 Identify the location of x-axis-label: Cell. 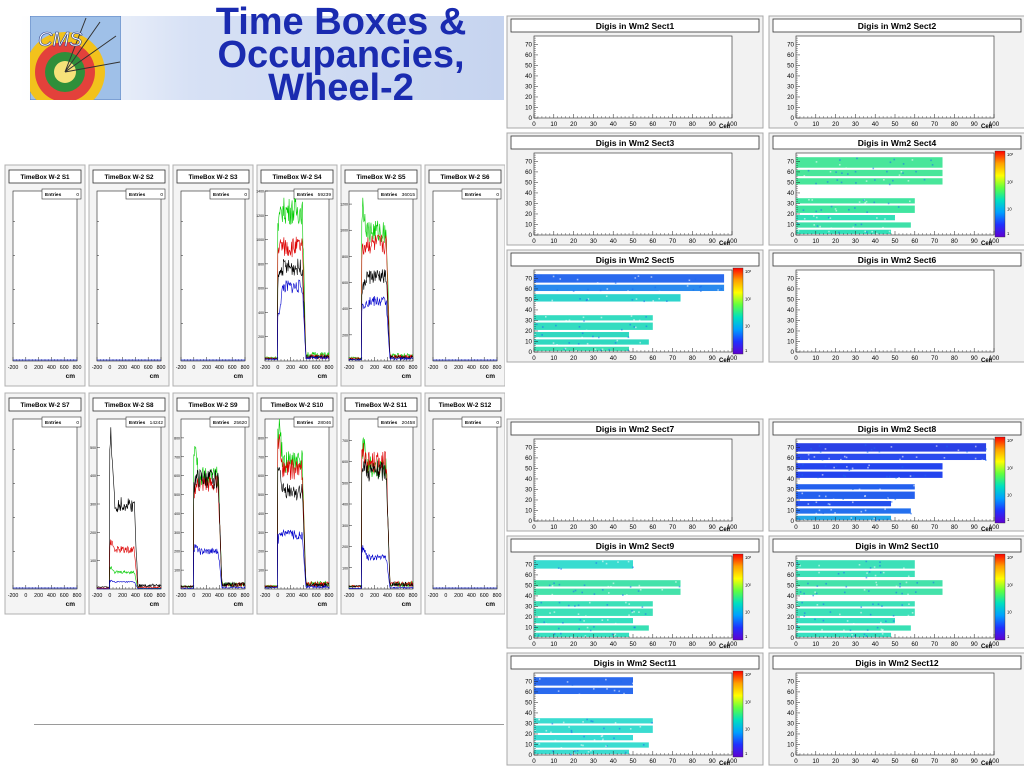
(724, 361).